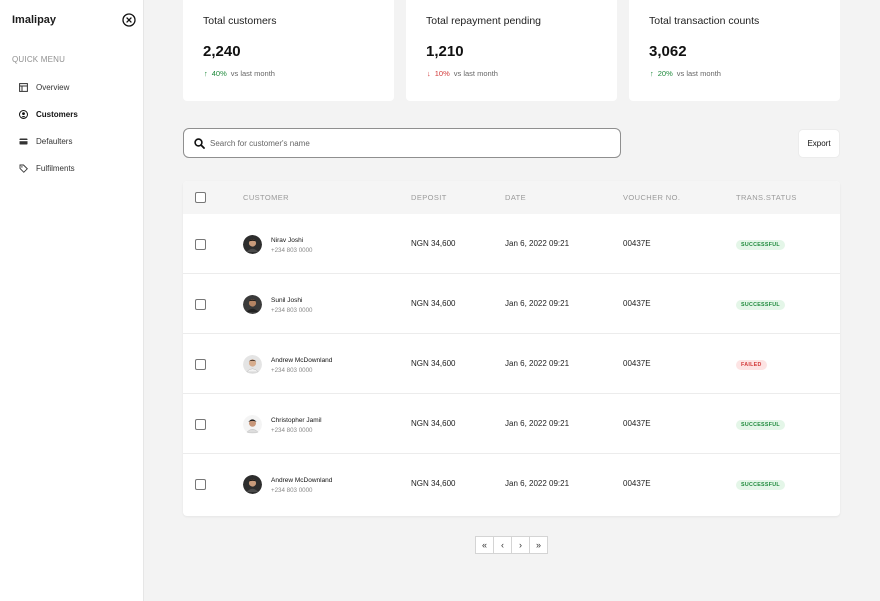  What do you see at coordinates (445, 51) in the screenshot?
I see `stat-value: 1,210` at bounding box center [445, 51].